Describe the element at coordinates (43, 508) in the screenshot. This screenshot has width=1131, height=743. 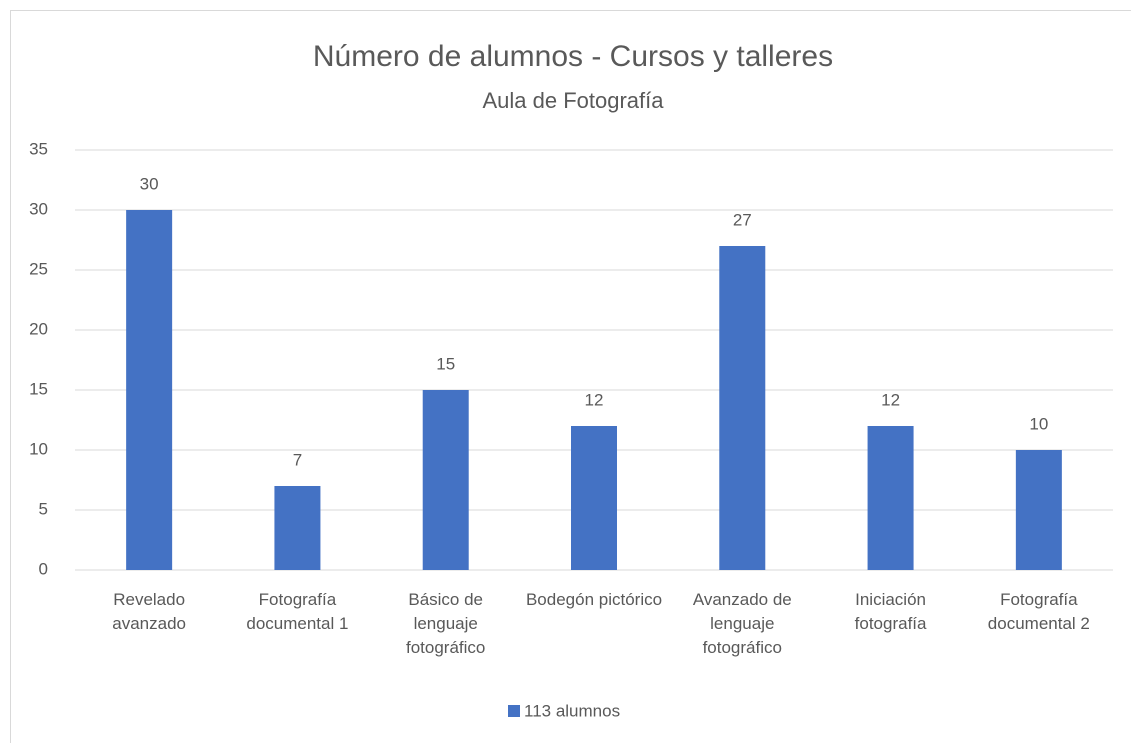
I see `y-tick-label: 5` at that location.